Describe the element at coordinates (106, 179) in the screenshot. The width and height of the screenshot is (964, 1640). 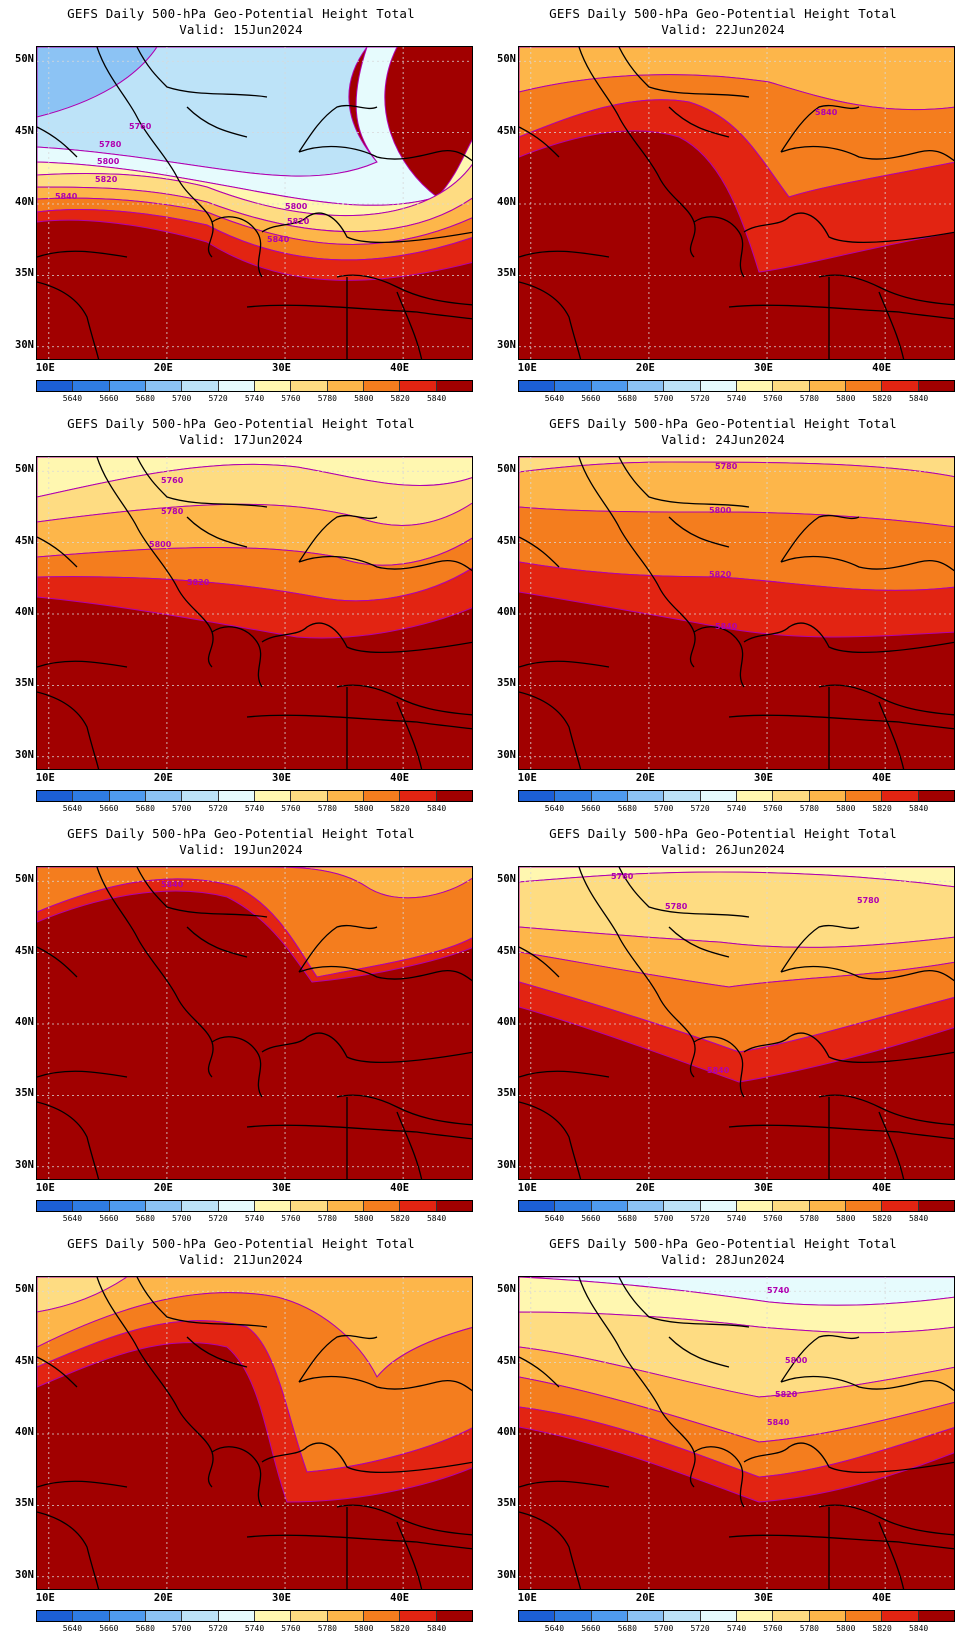
I see `contour-label: 5820` at that location.